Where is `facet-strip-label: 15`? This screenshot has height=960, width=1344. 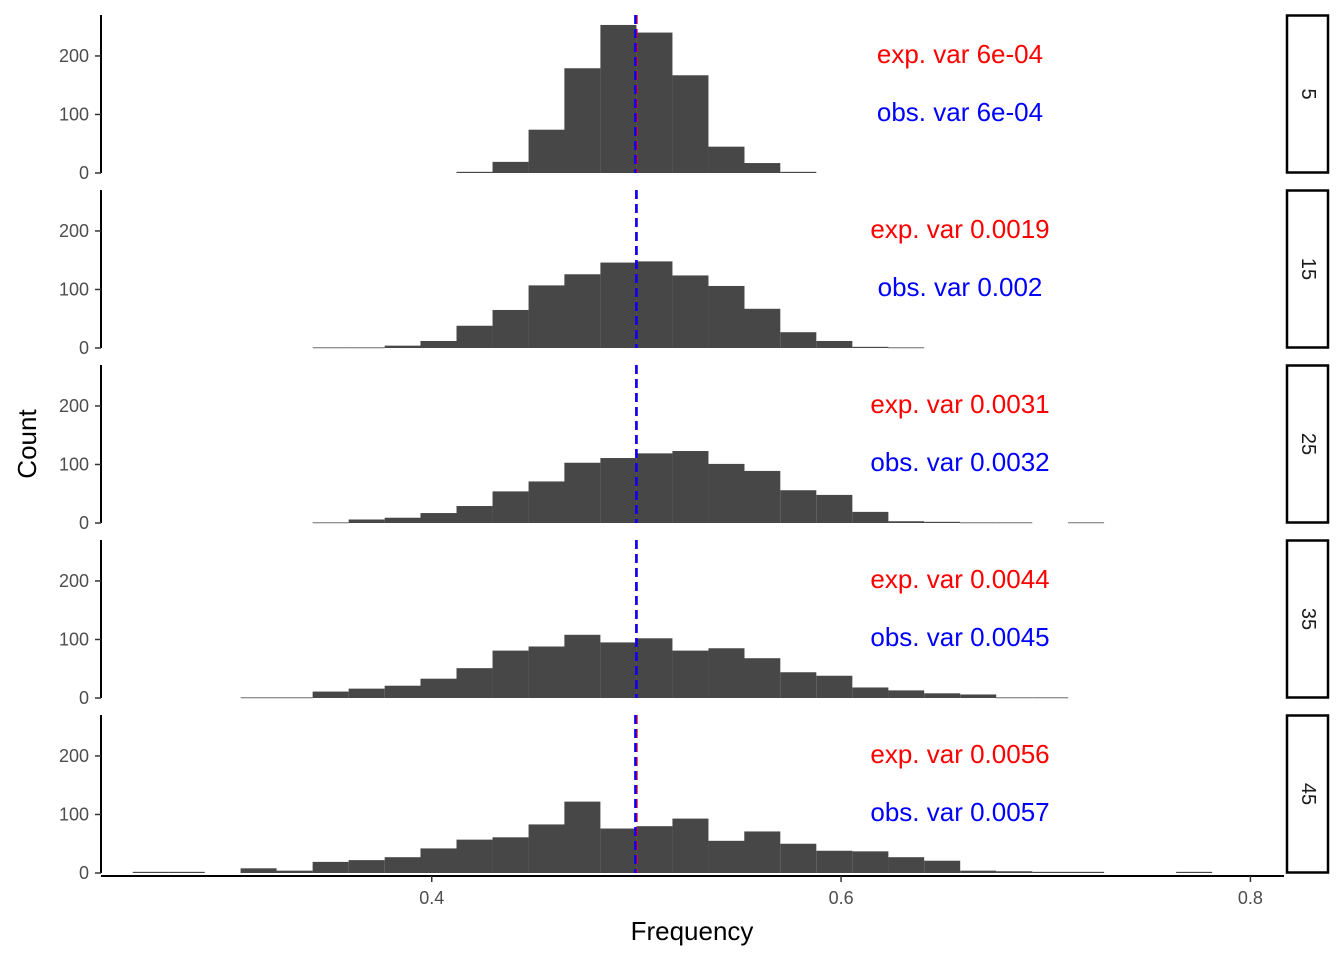
facet-strip-label: 15 is located at coordinates (1308, 269).